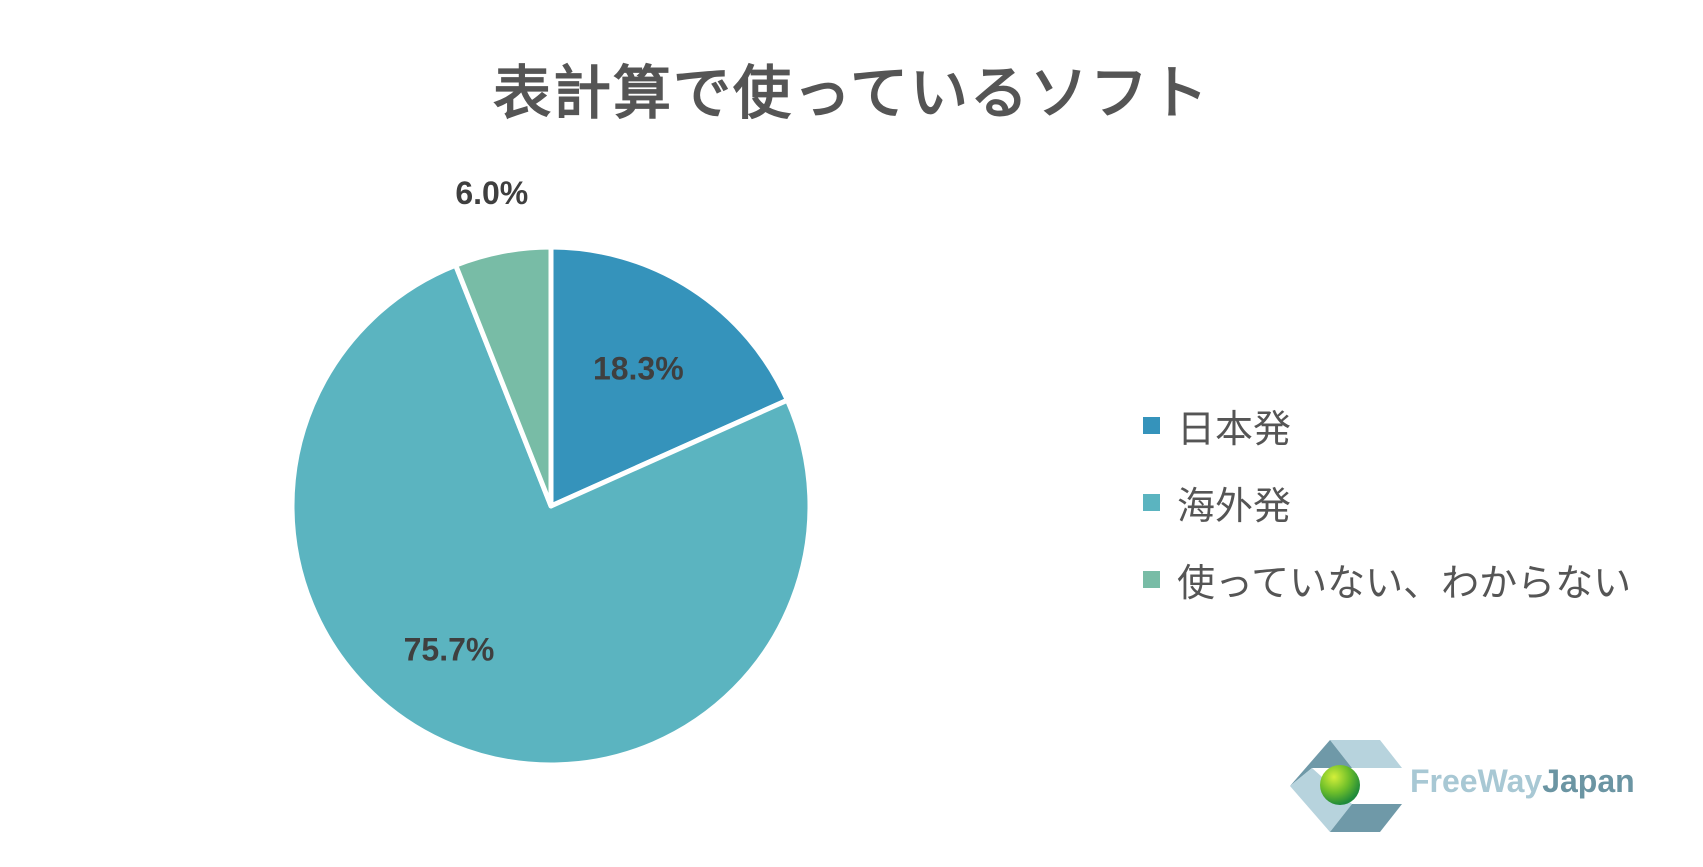 This screenshot has height=867, width=1703. I want to click on brand-name: FreeWayJapan, so click(1522, 781).